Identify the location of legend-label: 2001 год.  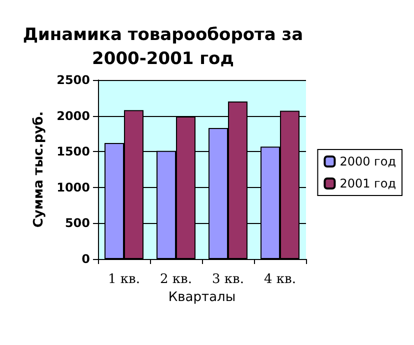
(368, 183).